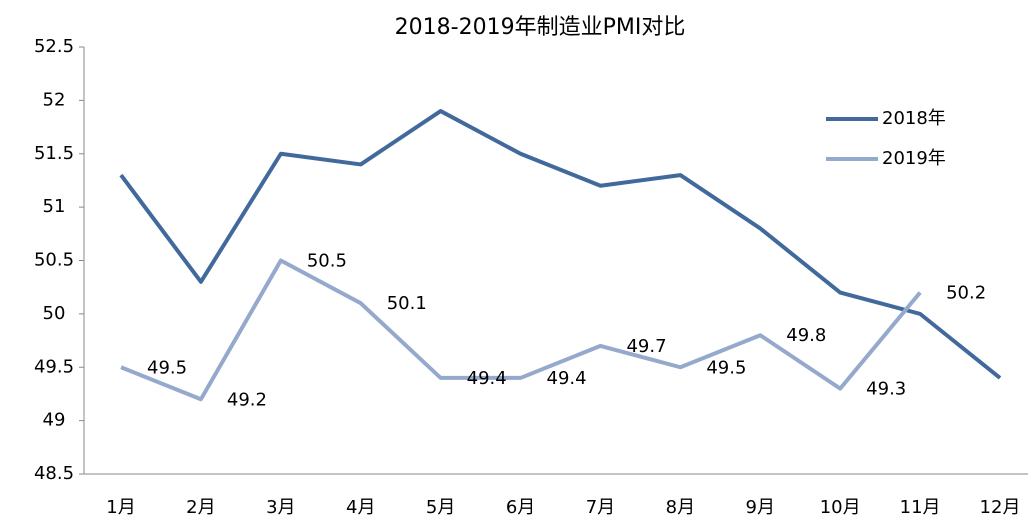 The image size is (1028, 528). Describe the element at coordinates (407, 303) in the screenshot. I see `data-label: 50.1` at that location.